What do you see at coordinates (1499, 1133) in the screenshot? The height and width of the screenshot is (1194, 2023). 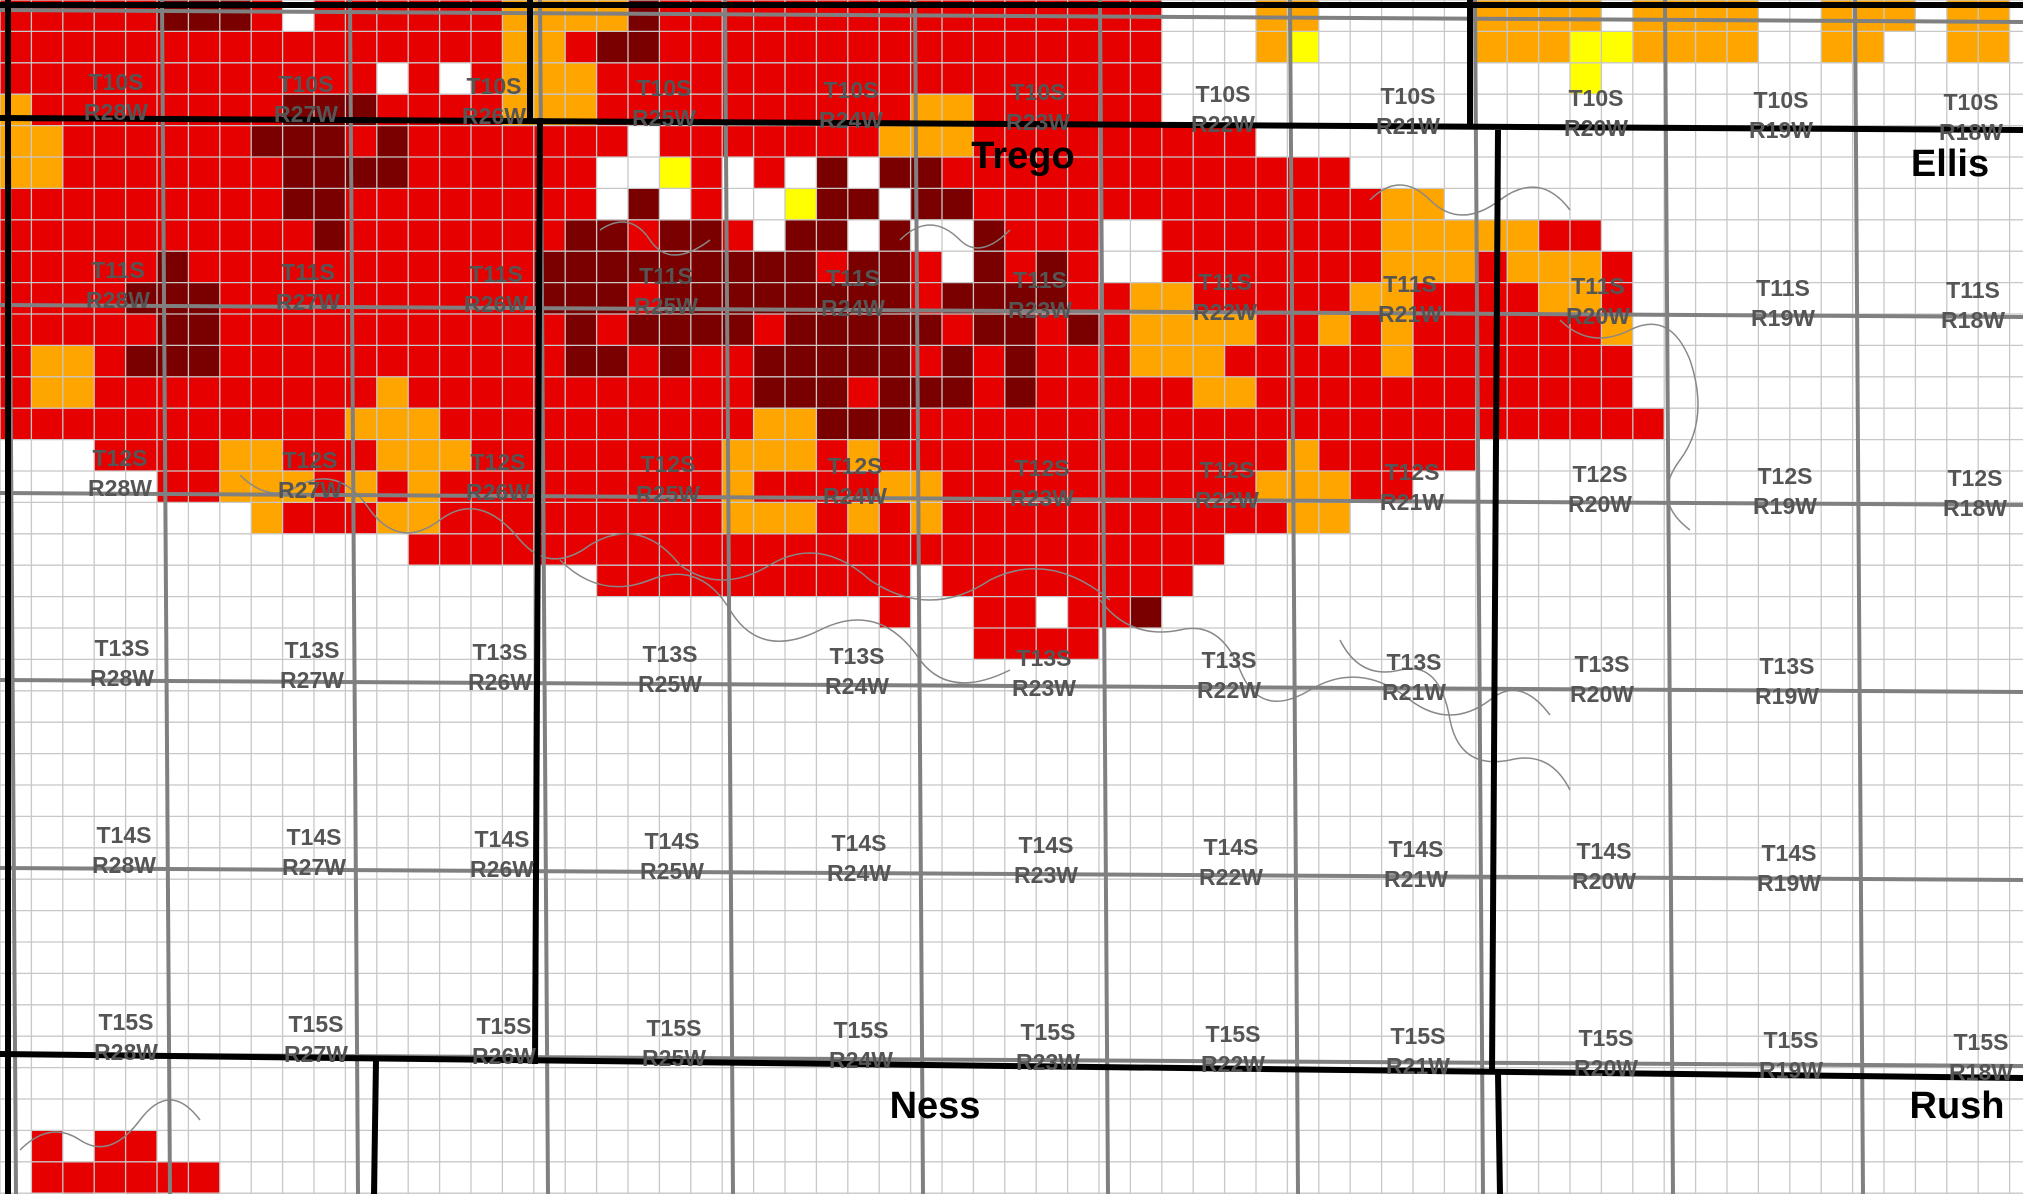 I see `county-boundary-line` at bounding box center [1499, 1133].